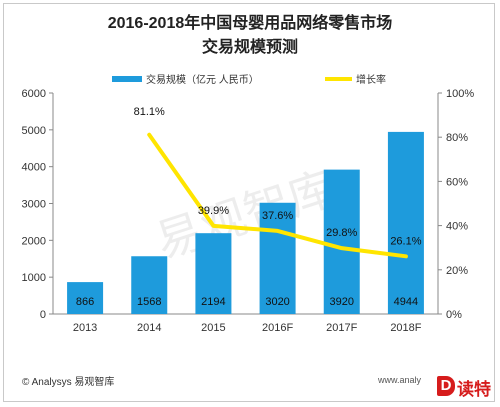 This screenshot has width=500, height=407. What do you see at coordinates (405, 241) in the screenshot?
I see `growth-value-label: 26.1%` at bounding box center [405, 241].